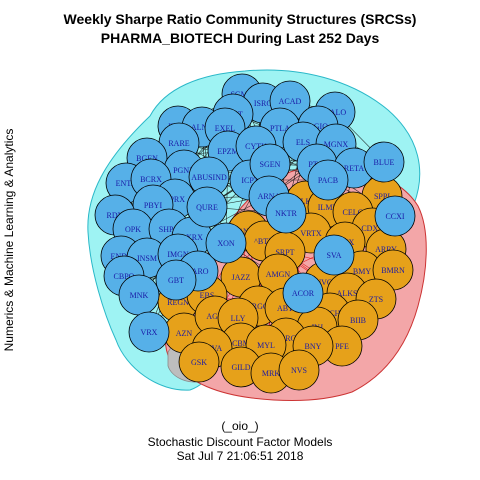  I want to click on node-acor: ACOR, so click(303, 293).